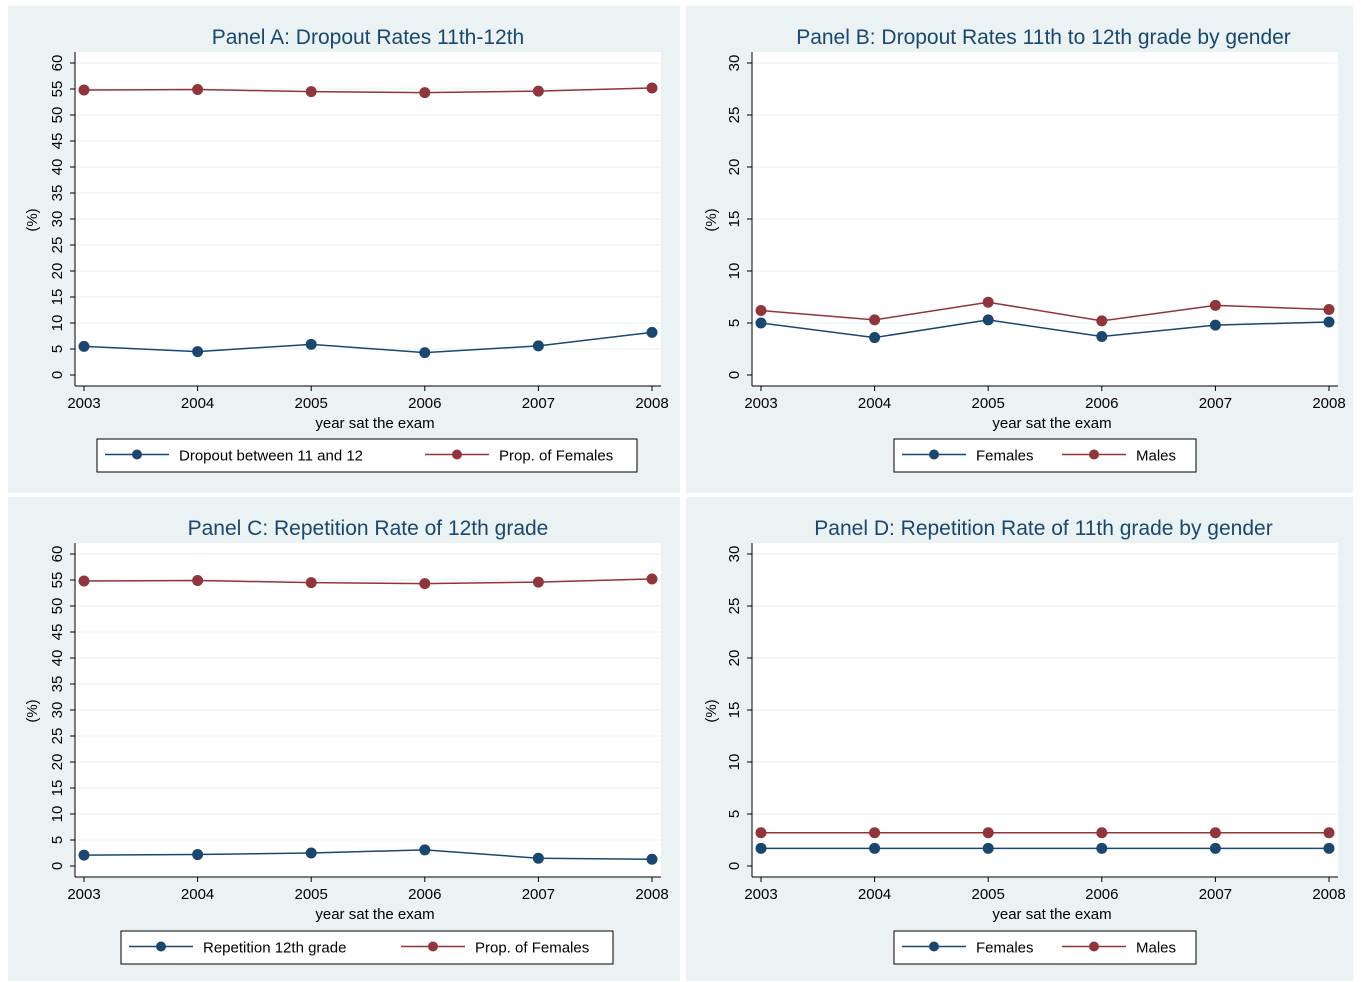  I want to click on panel-c-y-tick-label: 0, so click(57, 866).